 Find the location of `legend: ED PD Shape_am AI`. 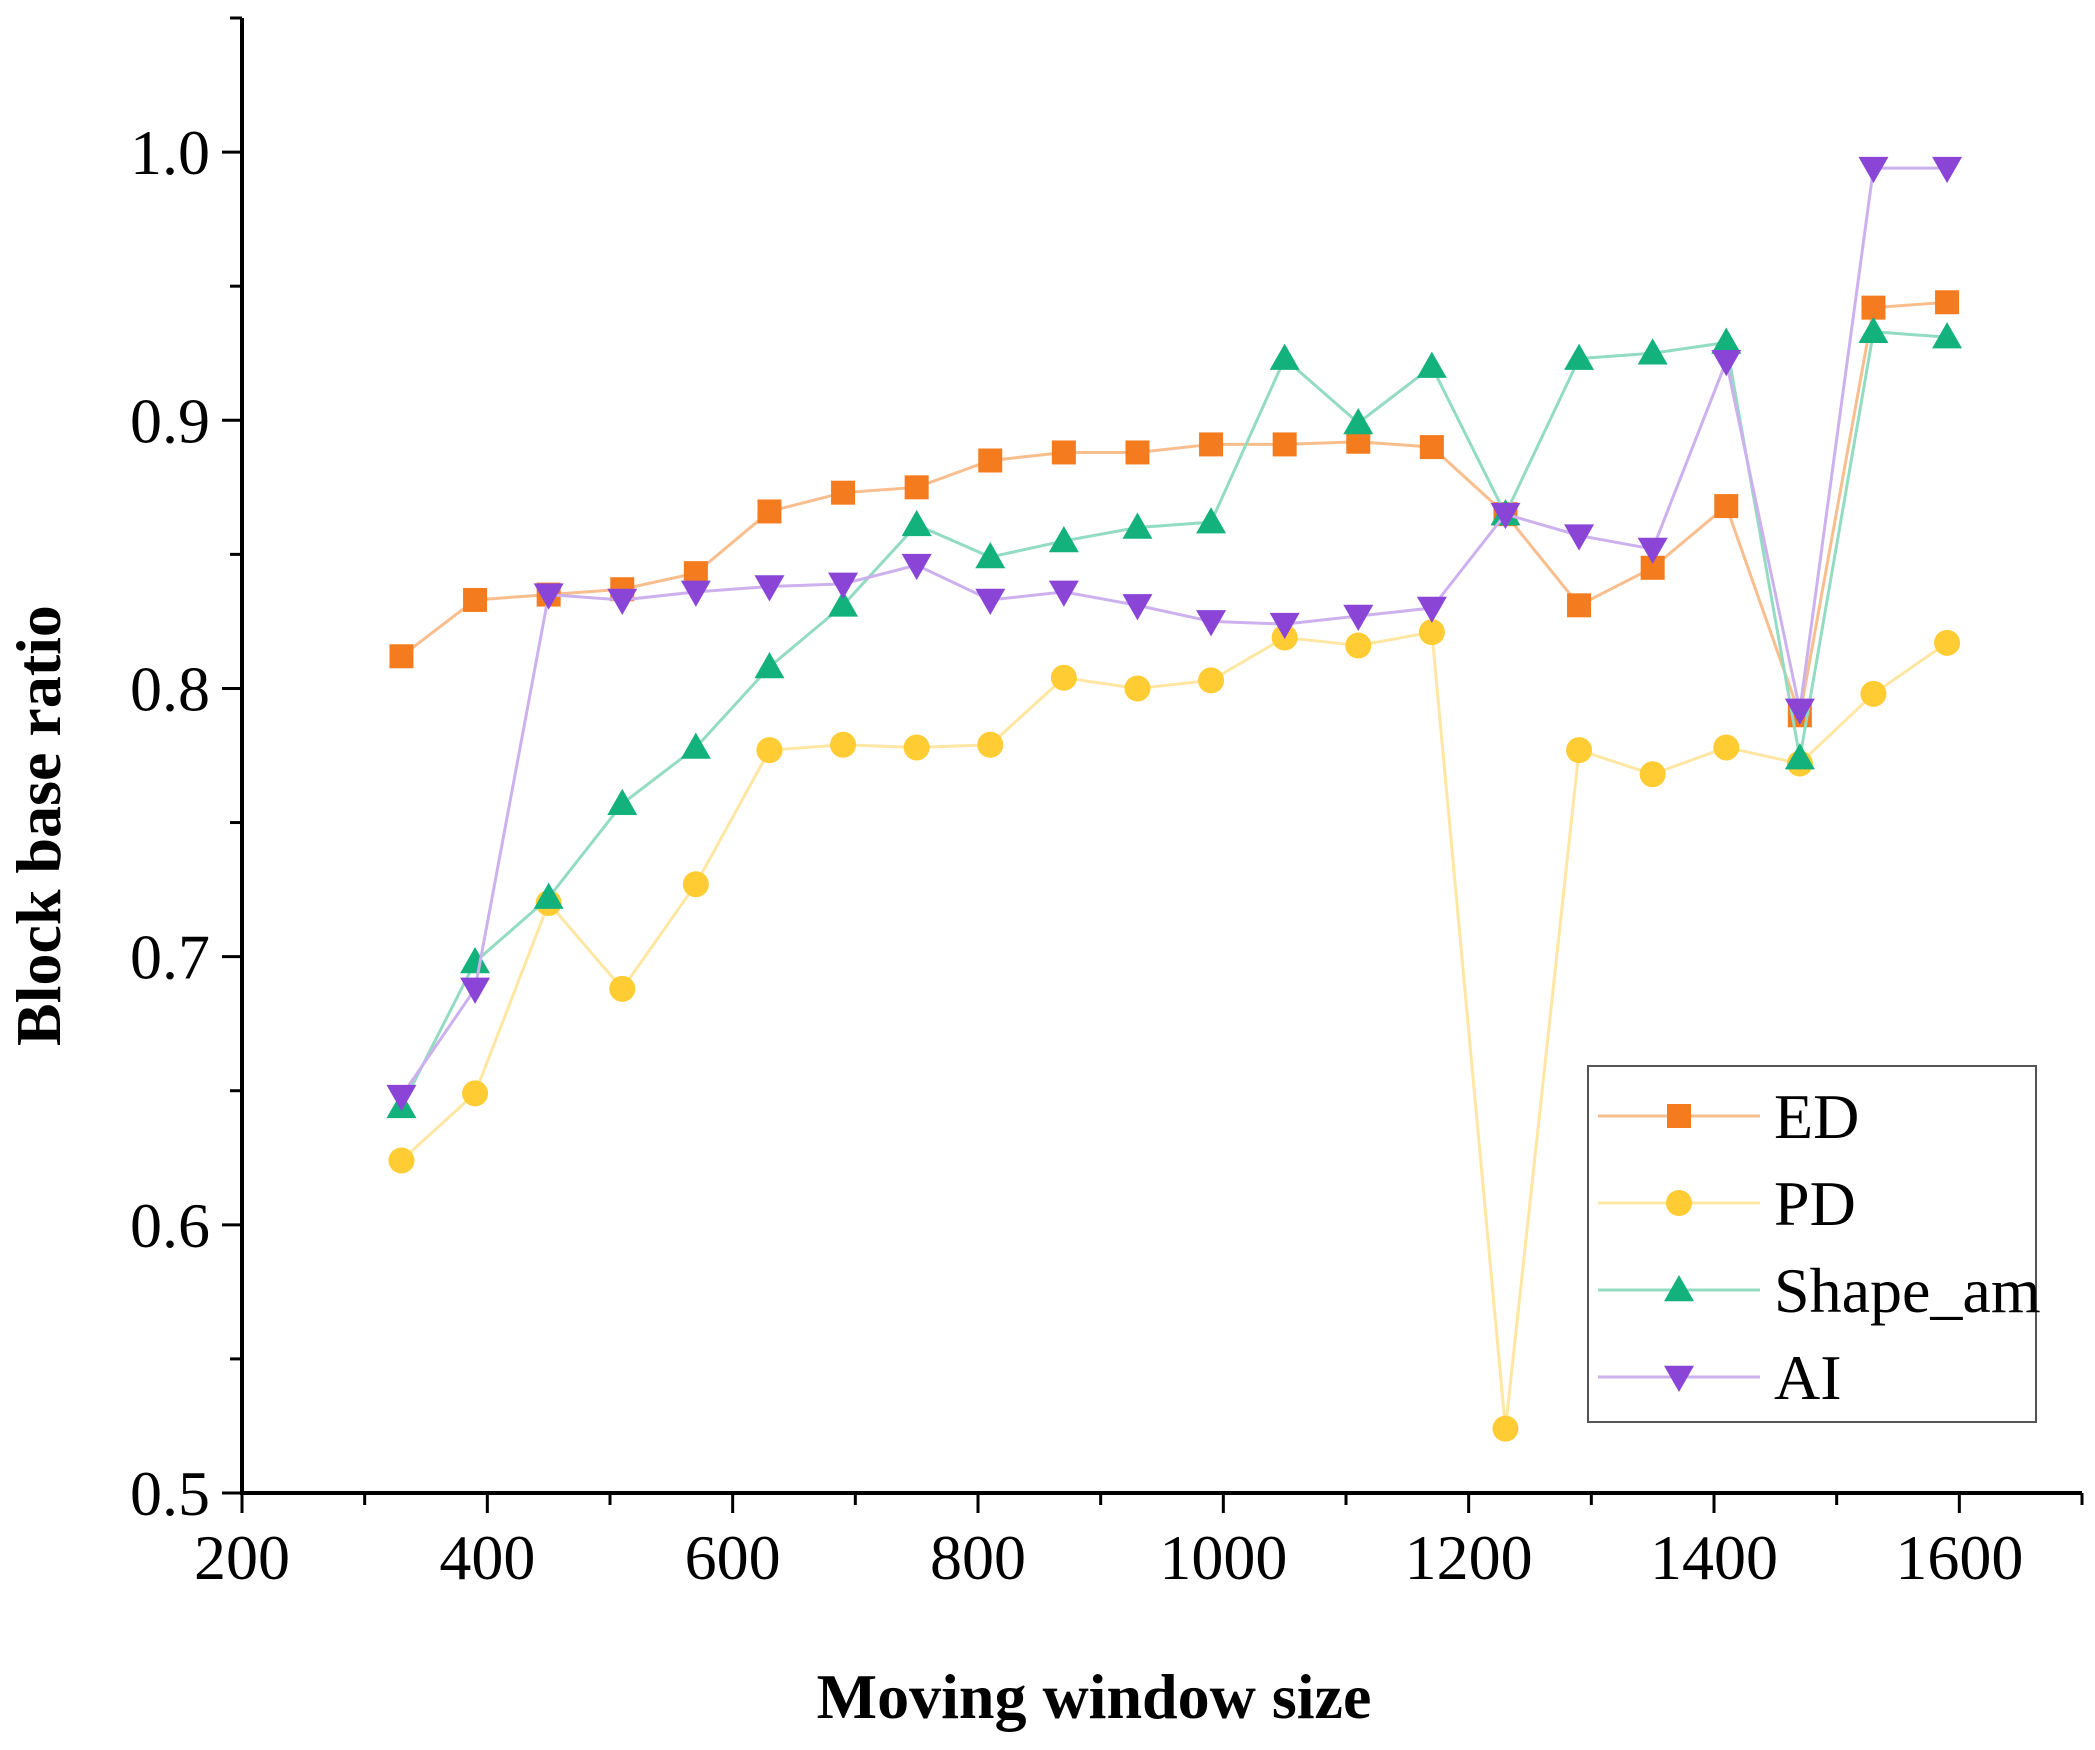

legend: ED PD Shape_am AI is located at coordinates (1814, 1244).